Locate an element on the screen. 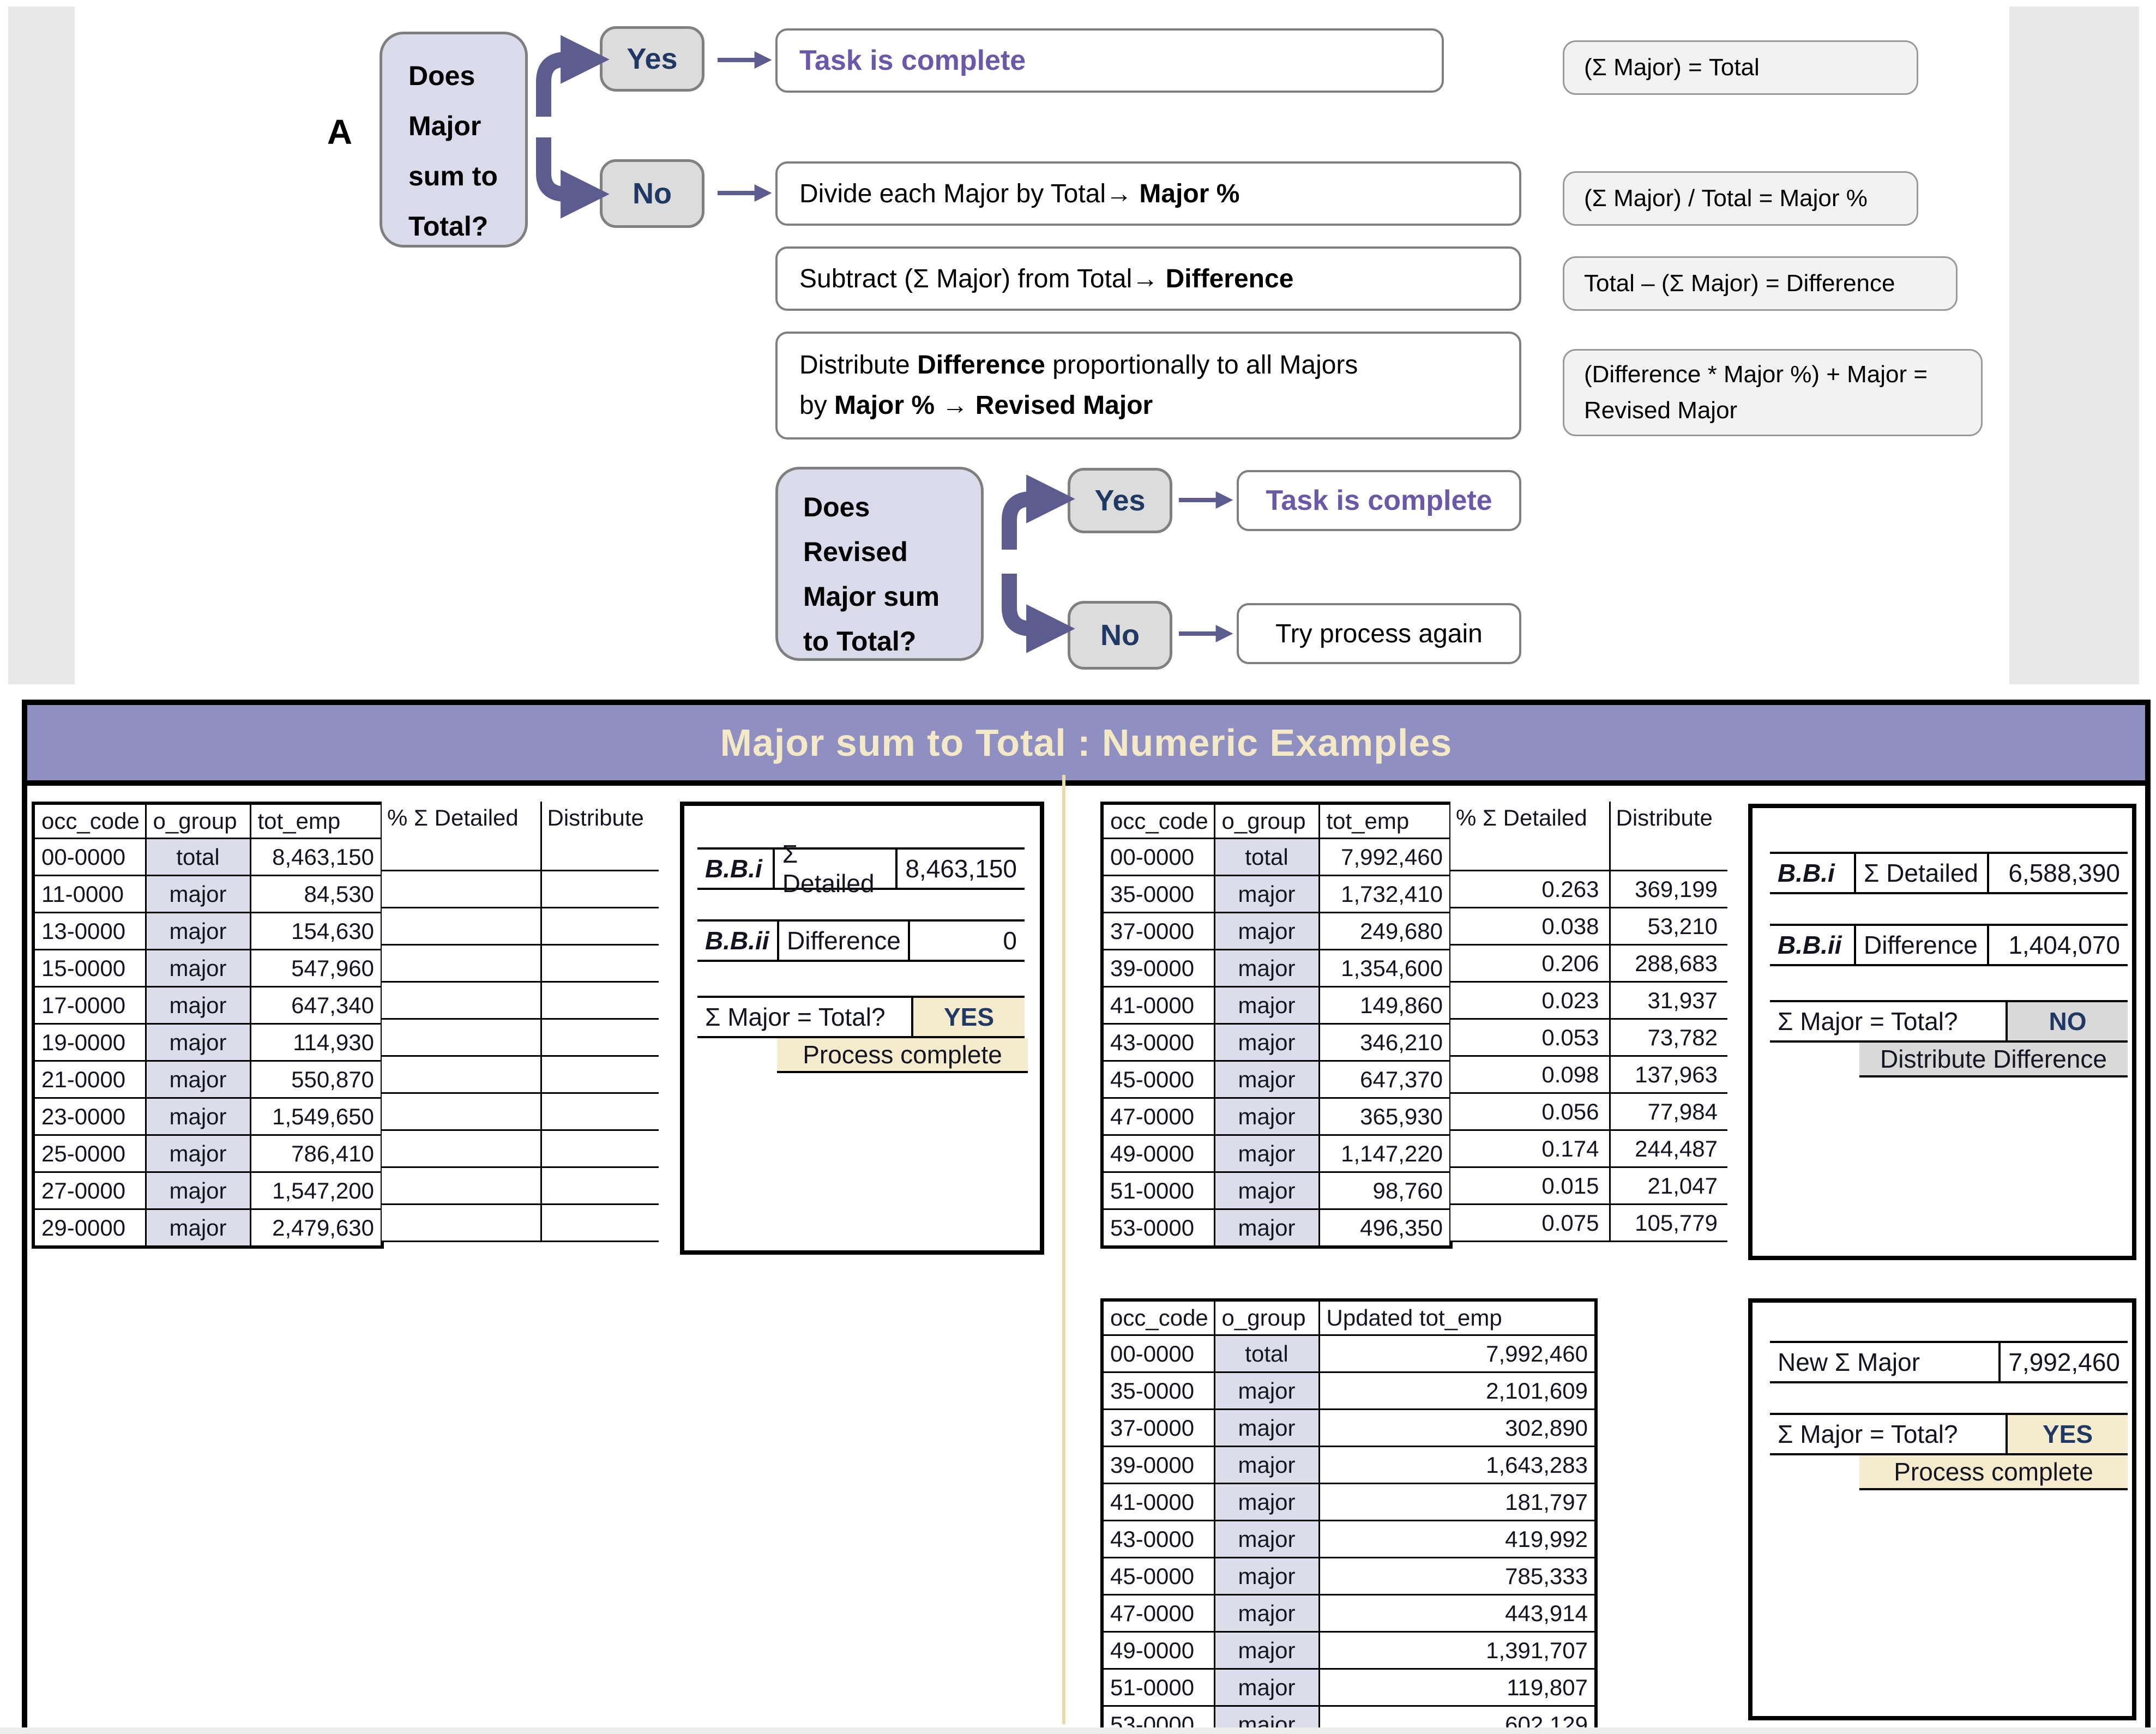  step-text: Distribute is located at coordinates (858, 365).